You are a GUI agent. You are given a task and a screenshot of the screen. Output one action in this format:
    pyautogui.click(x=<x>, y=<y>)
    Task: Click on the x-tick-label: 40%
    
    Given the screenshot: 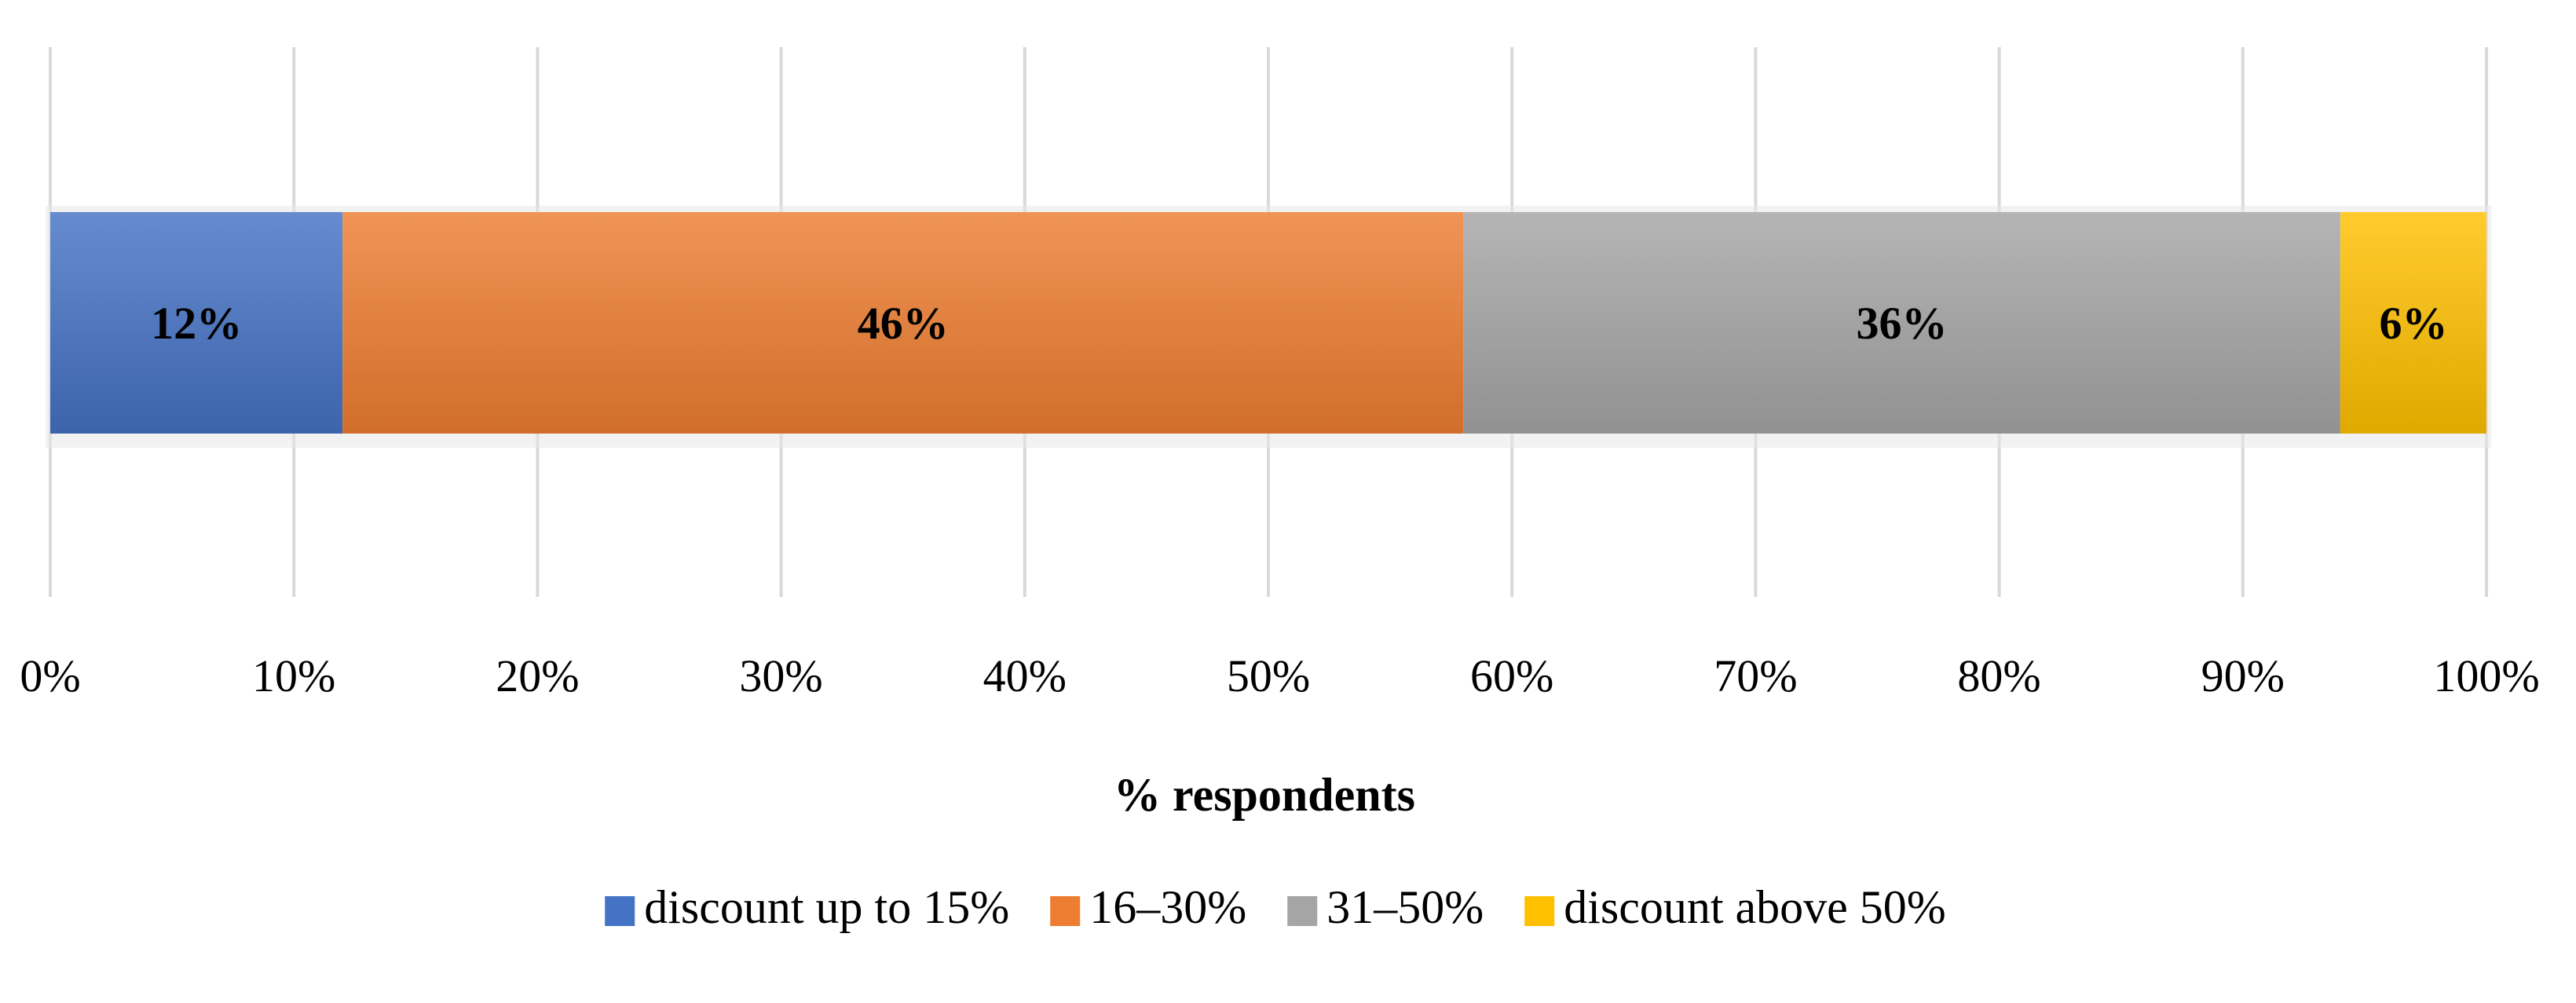 What is the action you would take?
    pyautogui.click(x=1025, y=675)
    